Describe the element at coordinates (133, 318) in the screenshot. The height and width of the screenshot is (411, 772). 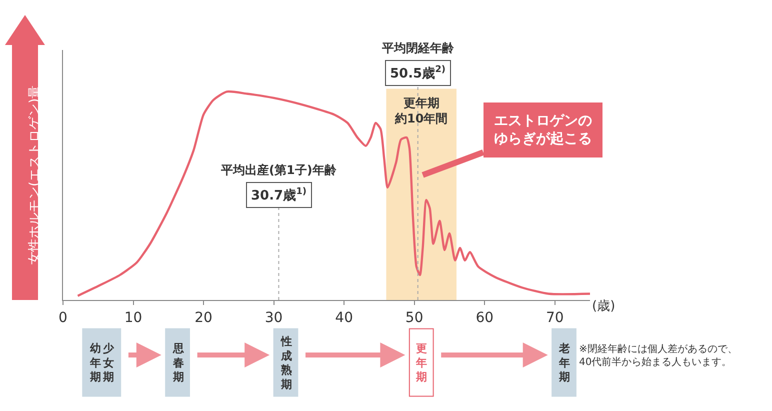
I see `x-tick-label: 10` at that location.